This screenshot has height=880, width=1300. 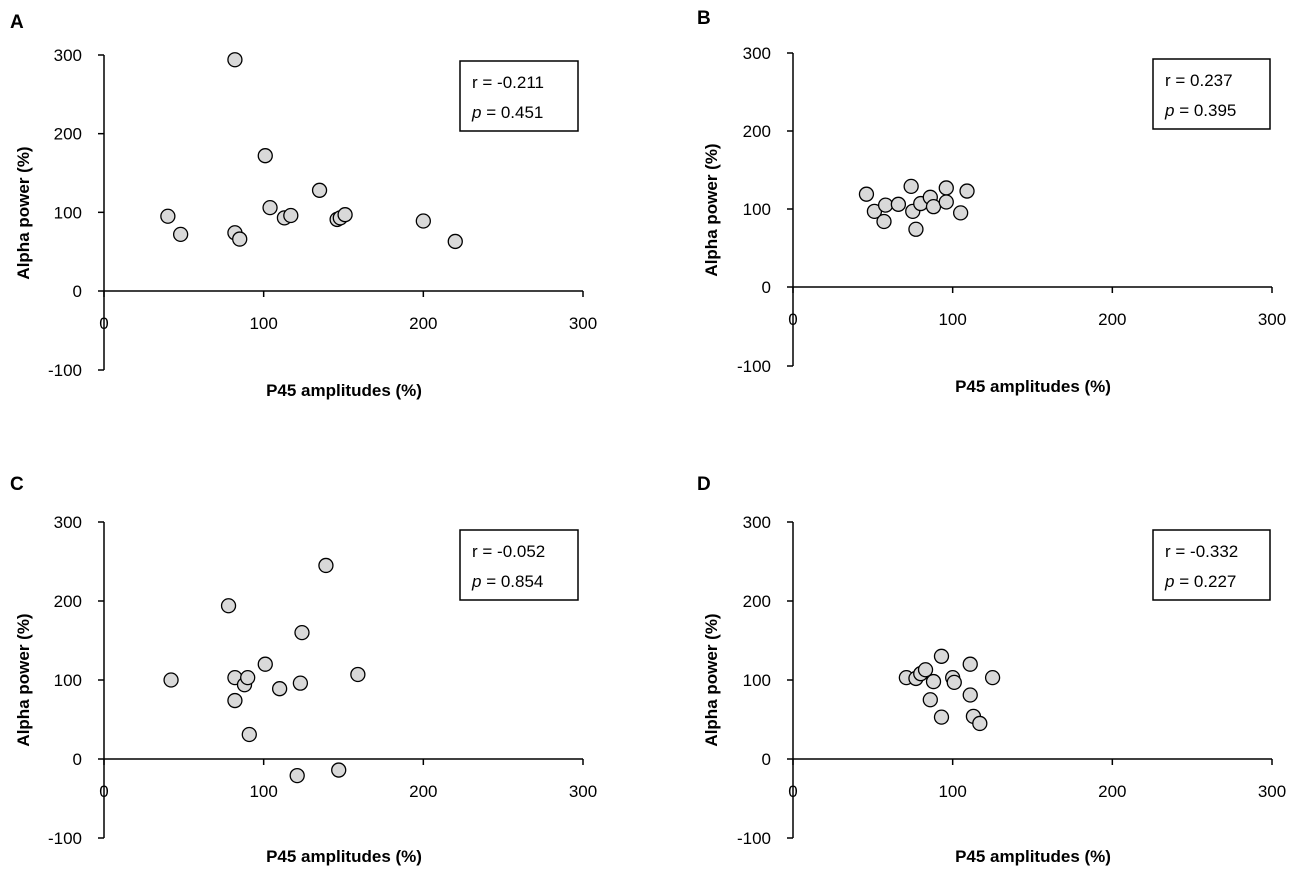 I want to click on panel-letter: D, so click(x=704, y=484).